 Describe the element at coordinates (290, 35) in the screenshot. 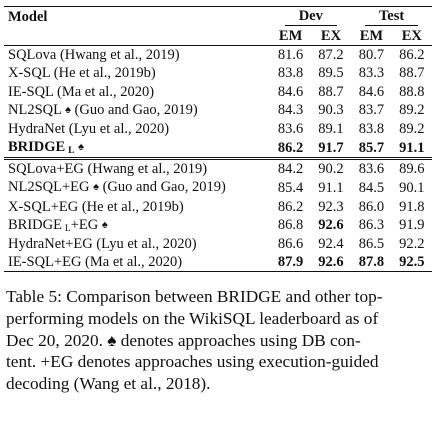

I see `dev-em-header: EM` at that location.